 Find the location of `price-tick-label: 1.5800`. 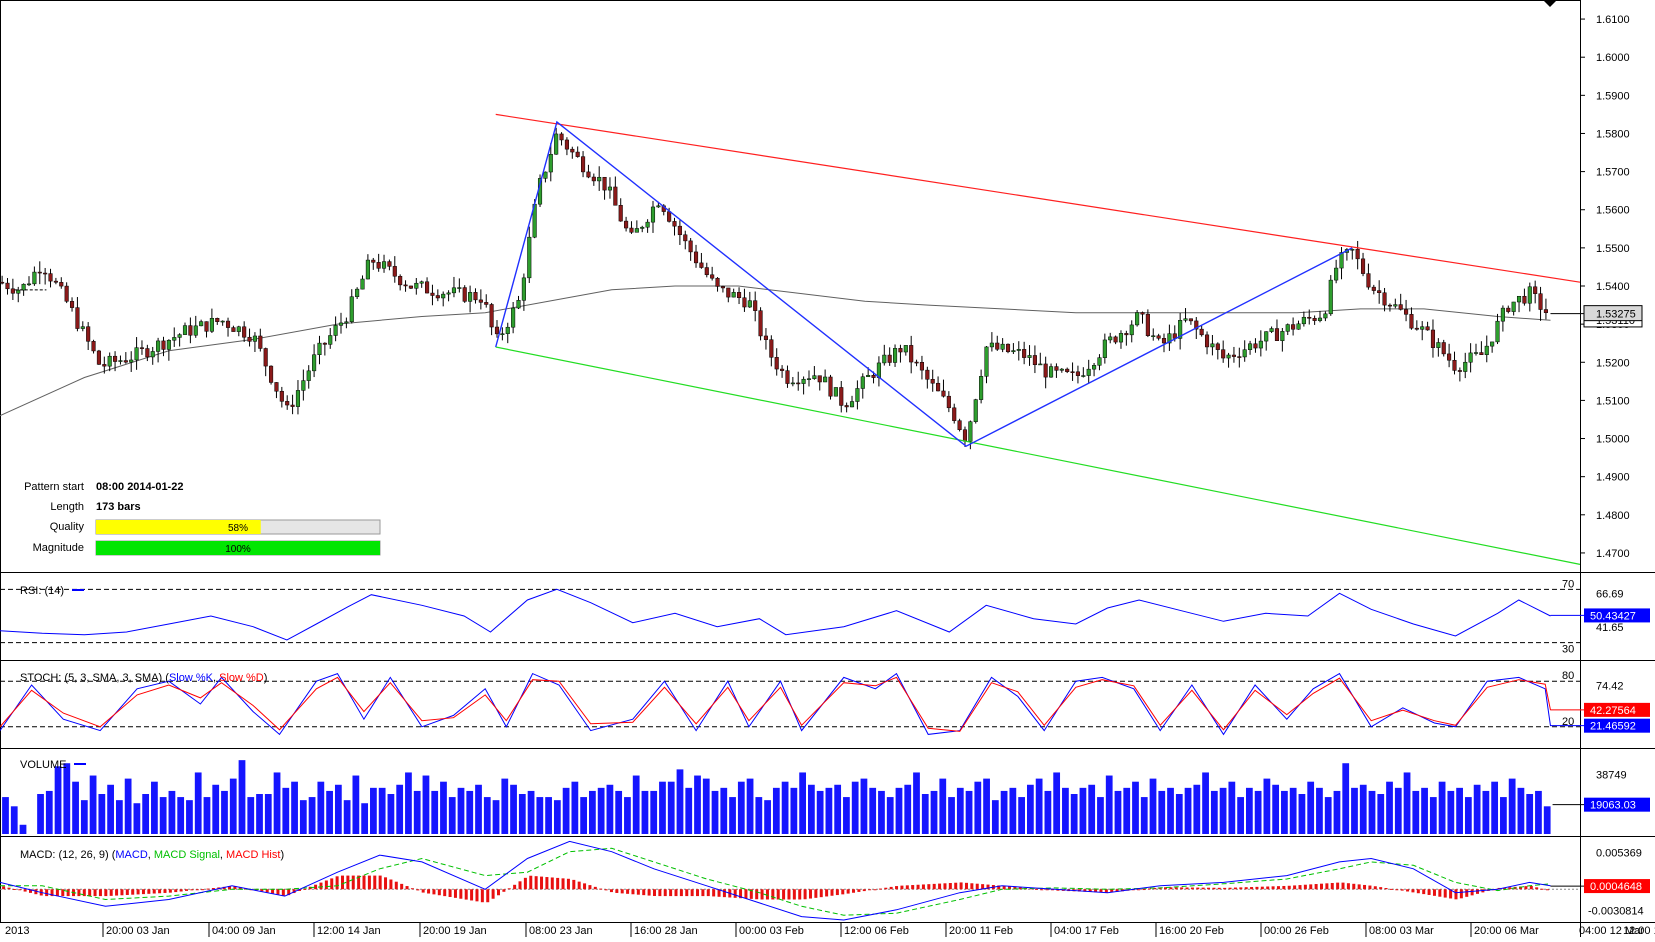

price-tick-label: 1.5800 is located at coordinates (1613, 134).